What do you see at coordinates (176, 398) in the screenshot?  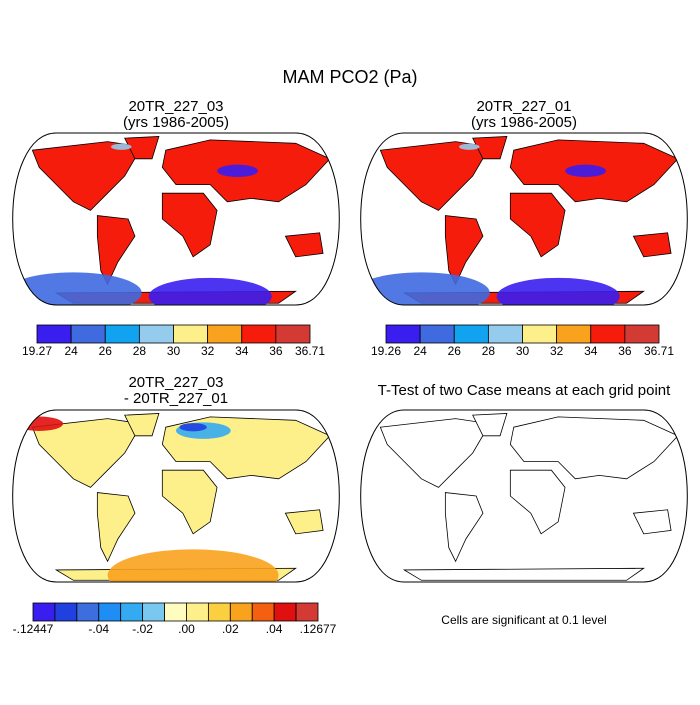 I see `panel-subtitle: - 20TR_227_01` at bounding box center [176, 398].